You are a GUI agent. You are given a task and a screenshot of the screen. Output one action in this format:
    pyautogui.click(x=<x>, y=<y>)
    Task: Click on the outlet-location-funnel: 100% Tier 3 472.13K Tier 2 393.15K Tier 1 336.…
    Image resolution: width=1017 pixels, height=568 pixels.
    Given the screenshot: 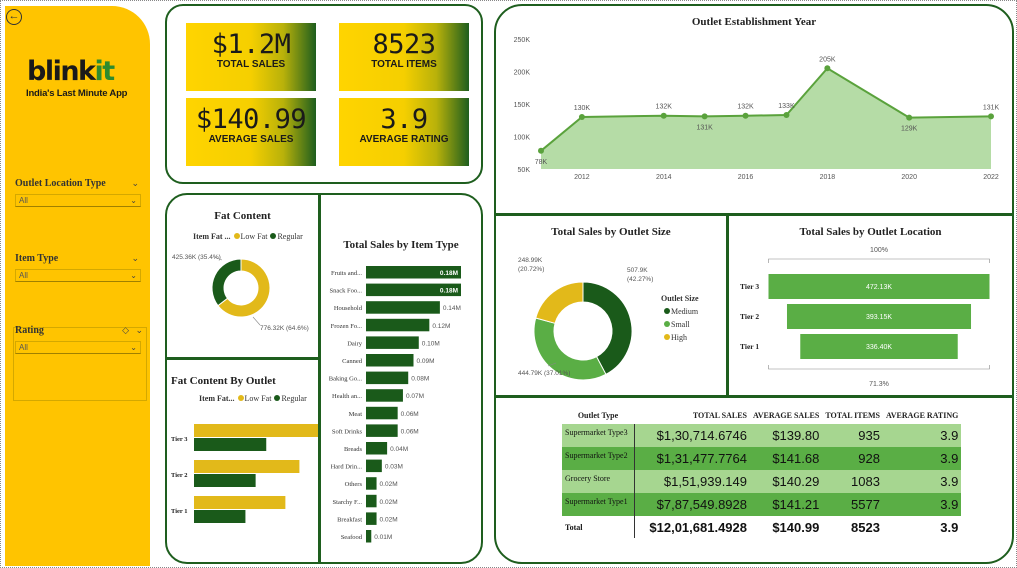 What is the action you would take?
    pyautogui.click(x=865, y=317)
    